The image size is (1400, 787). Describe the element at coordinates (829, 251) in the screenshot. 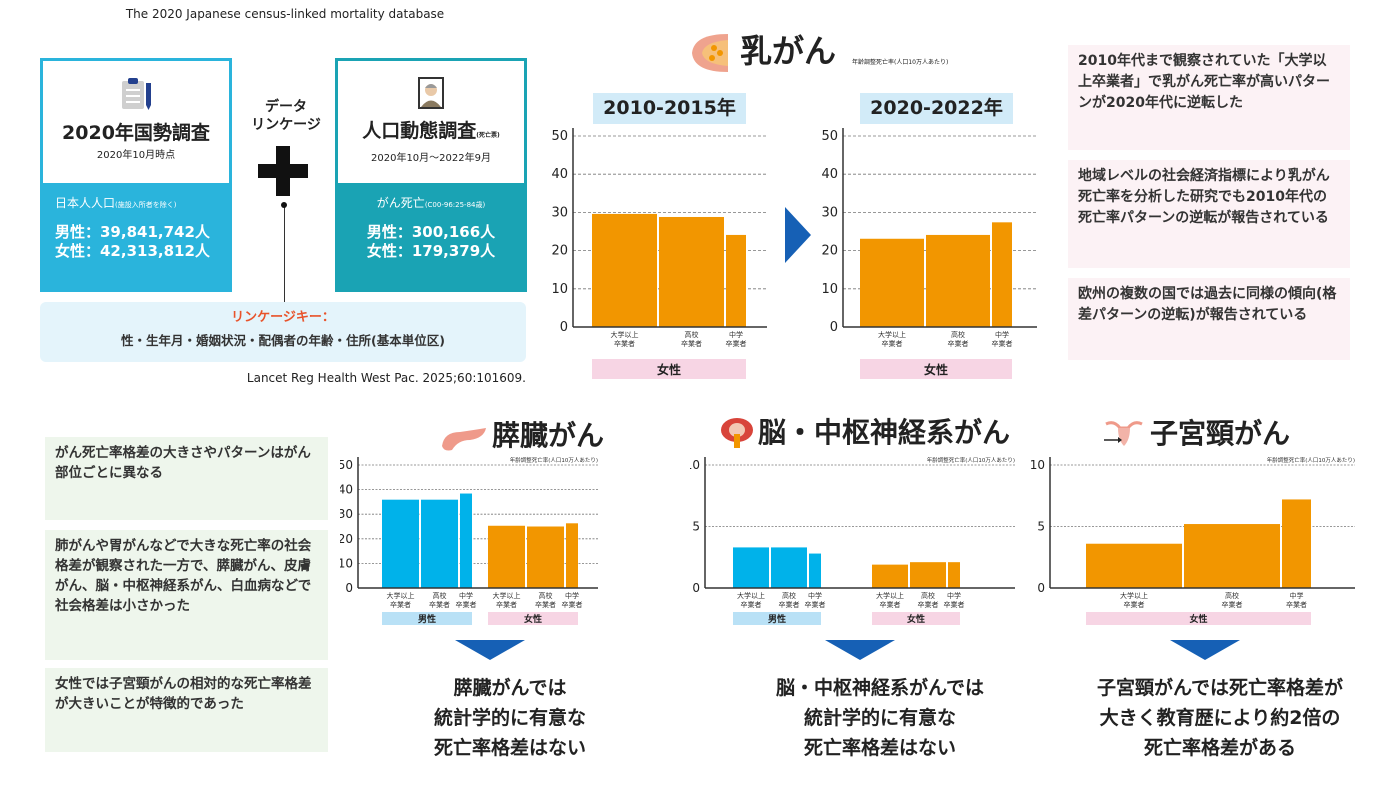

I see `y-tick-label: 20` at that location.